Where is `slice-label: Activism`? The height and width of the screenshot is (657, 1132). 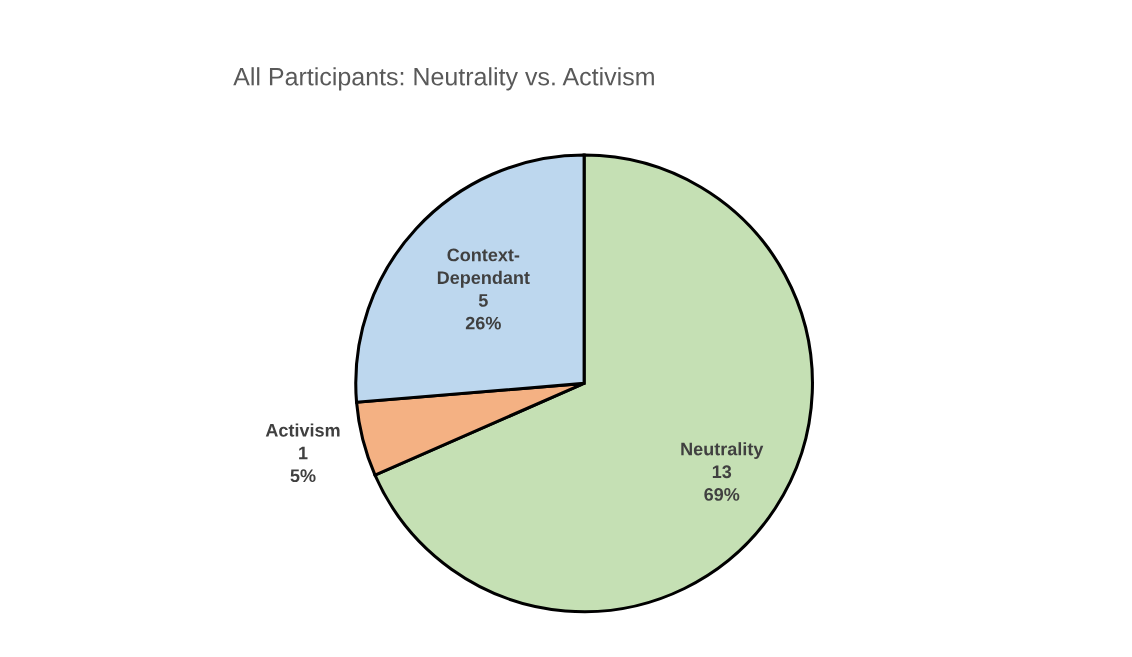
slice-label: Activism is located at coordinates (302, 430).